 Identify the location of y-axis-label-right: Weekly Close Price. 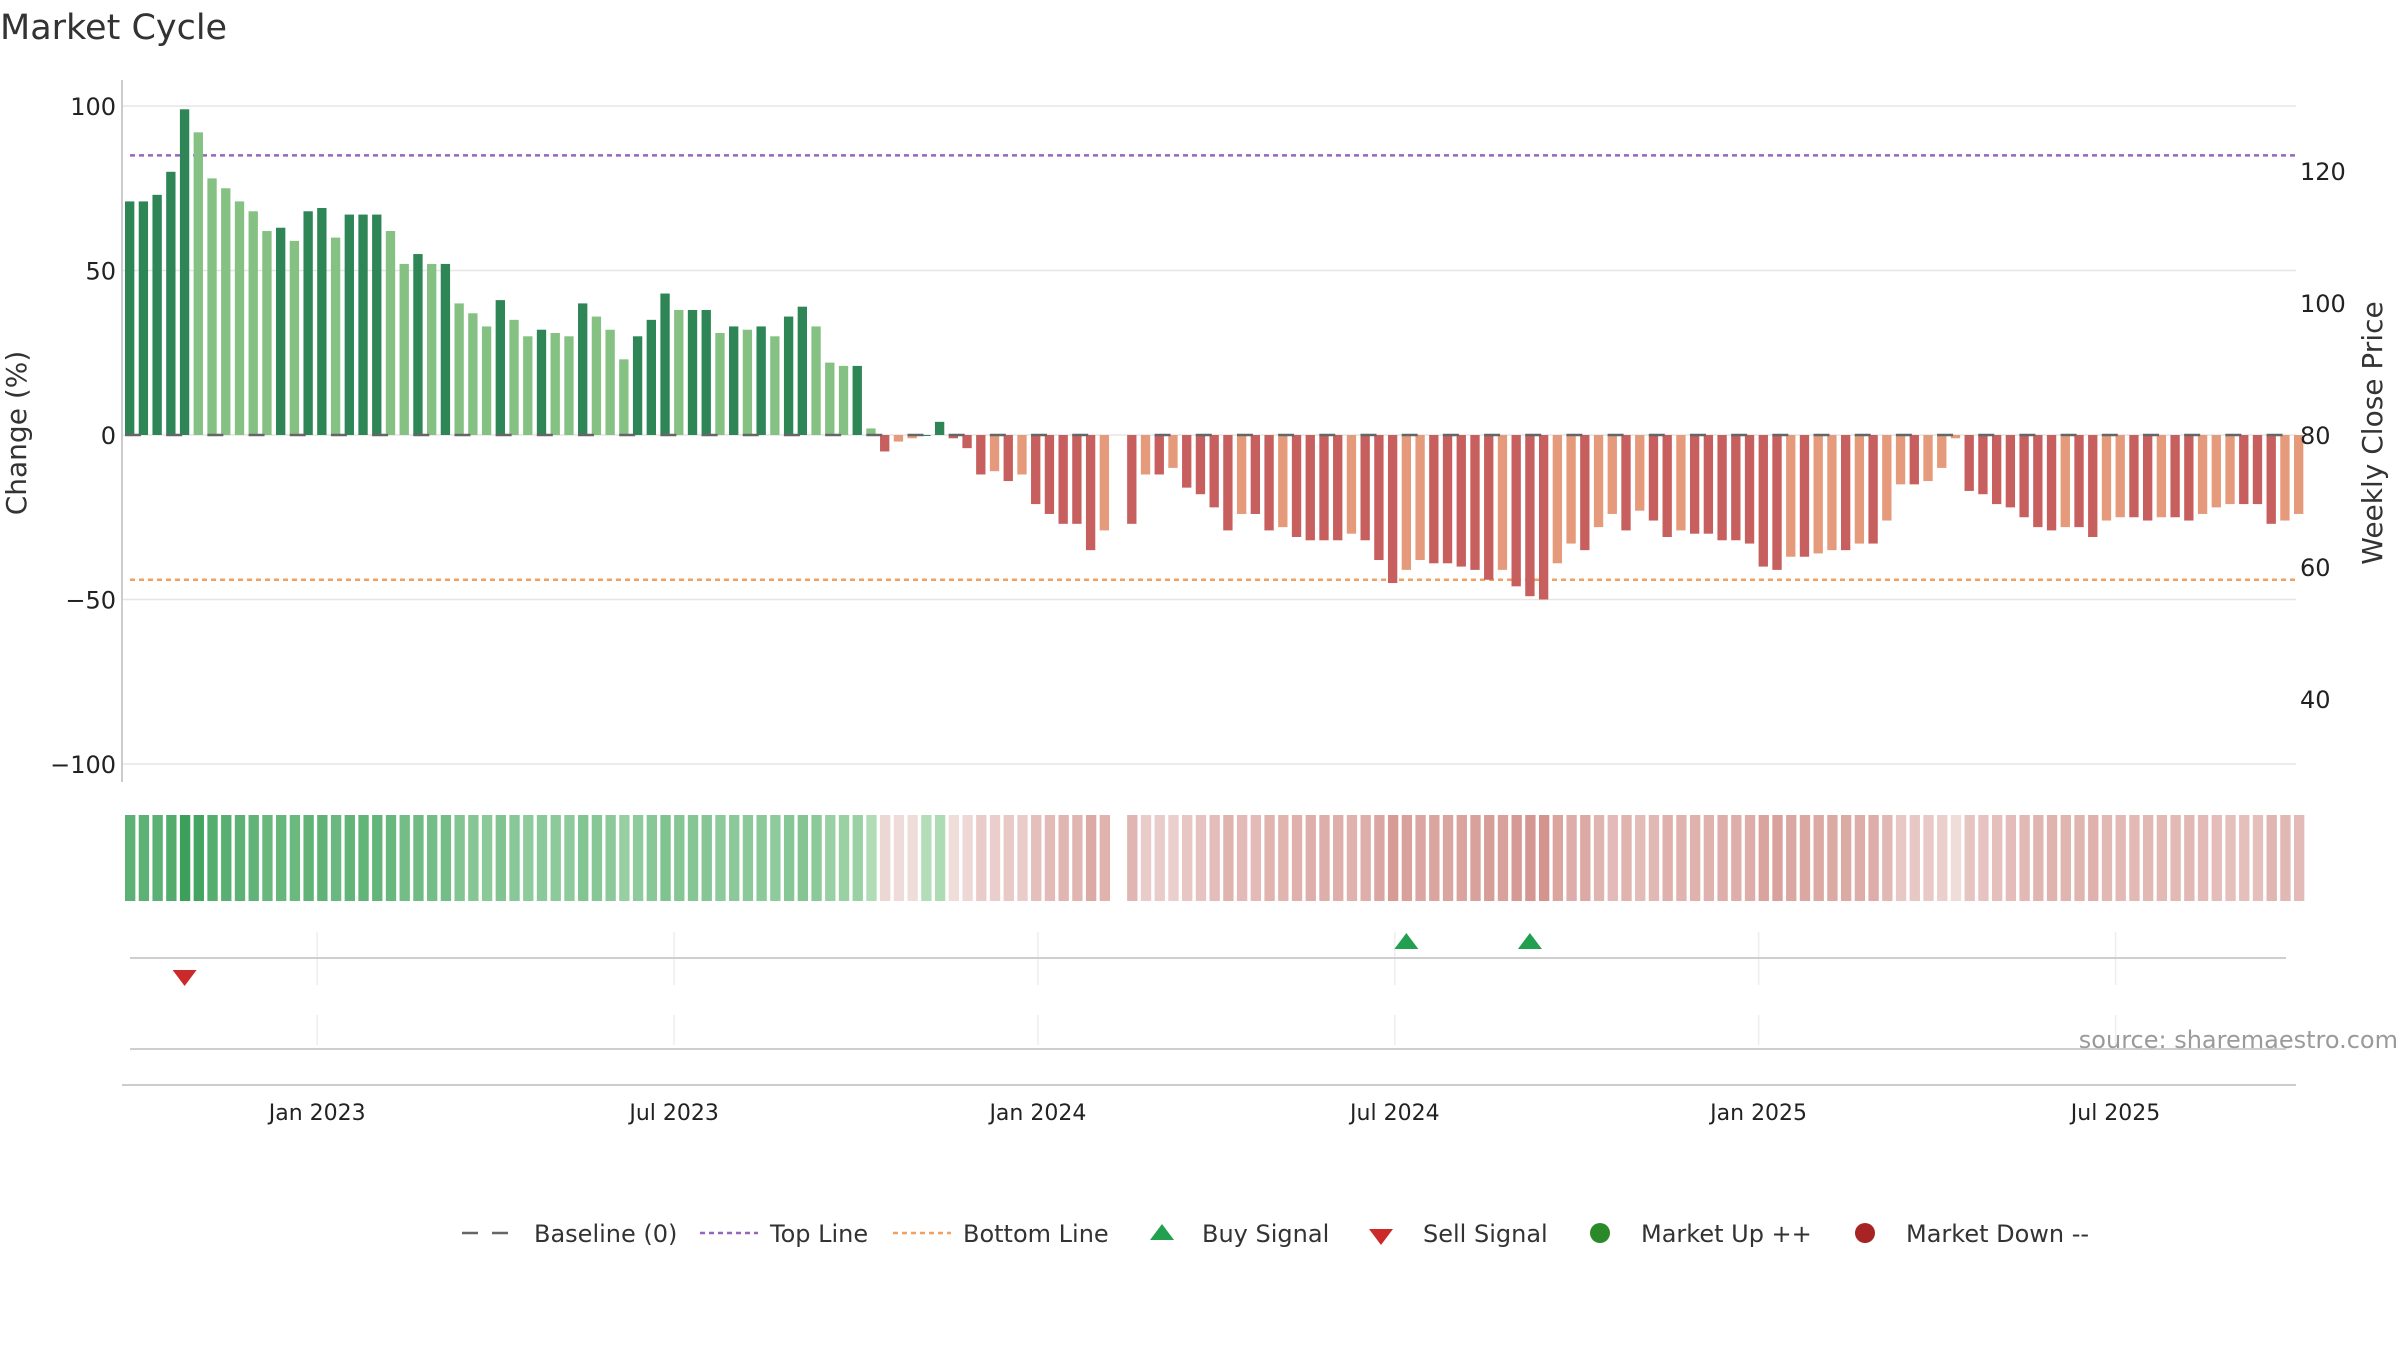
(2372, 432).